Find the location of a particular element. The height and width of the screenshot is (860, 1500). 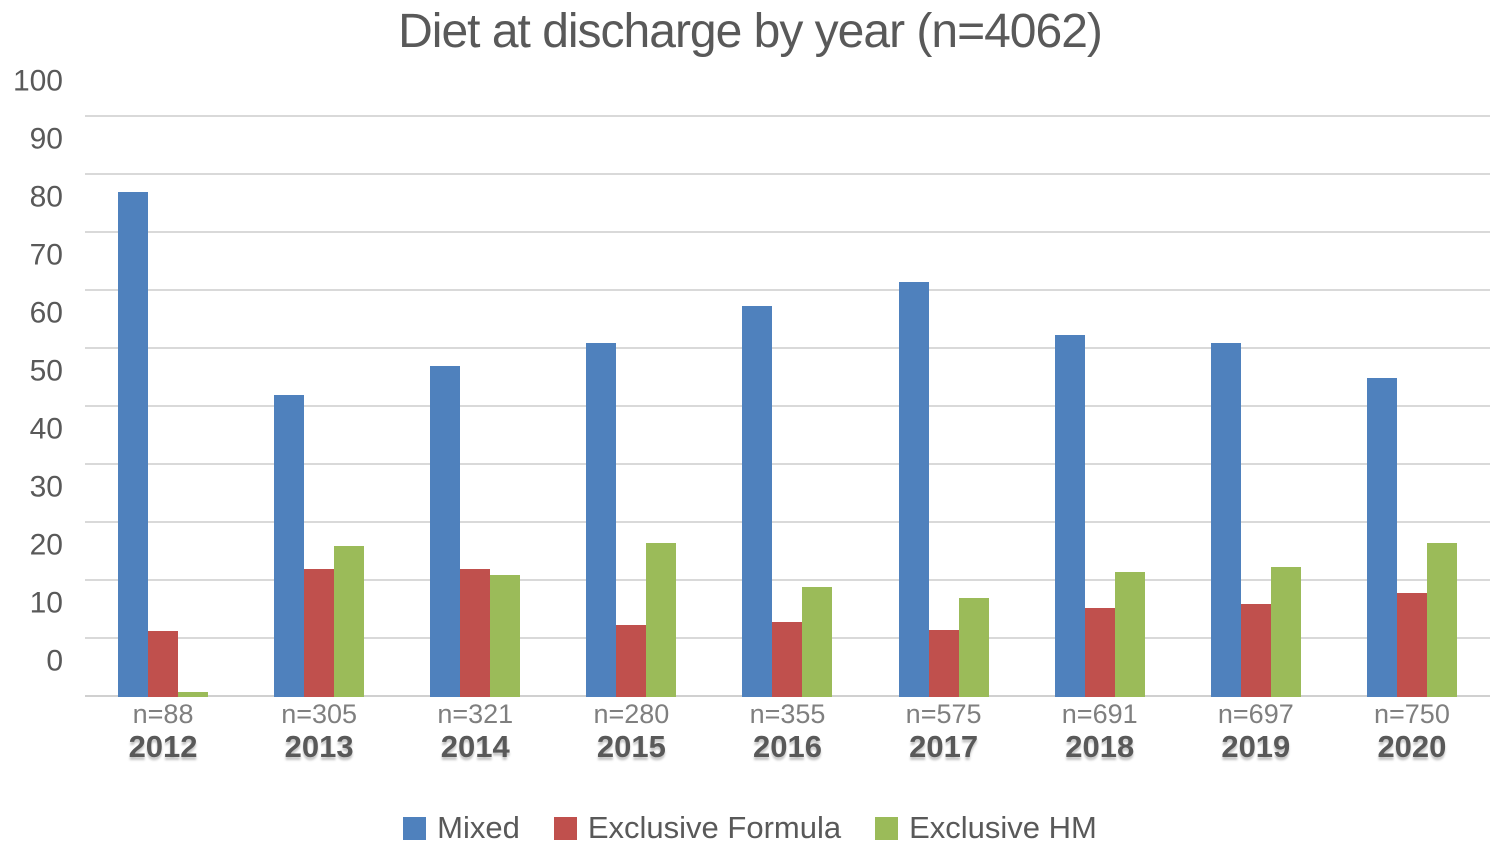

legend-item-mixed: Mixed is located at coordinates (461, 828).